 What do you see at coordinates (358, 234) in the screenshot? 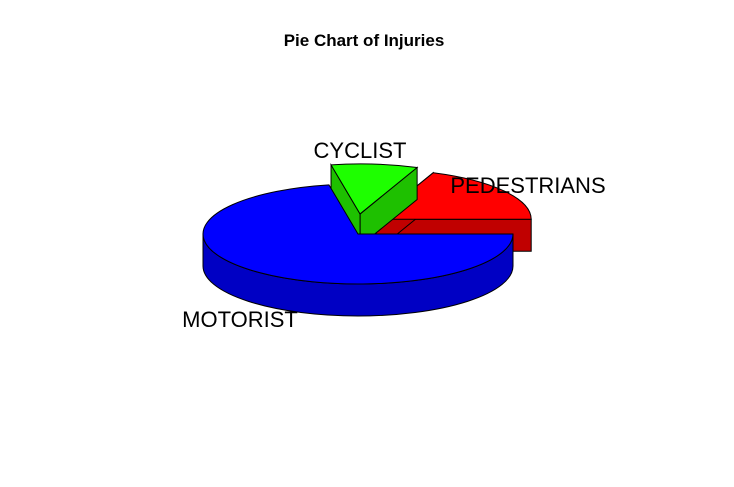
I see `slice-motorist` at bounding box center [358, 234].